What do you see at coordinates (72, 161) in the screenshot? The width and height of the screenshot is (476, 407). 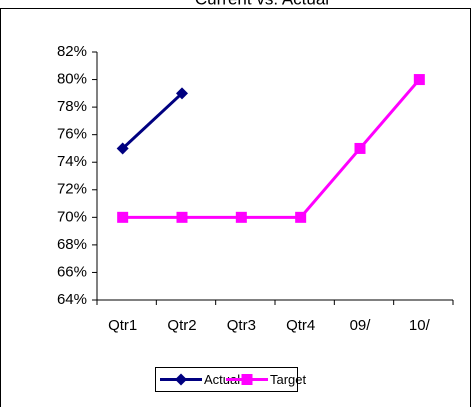 I see `y-tick-label: 74%` at bounding box center [72, 161].